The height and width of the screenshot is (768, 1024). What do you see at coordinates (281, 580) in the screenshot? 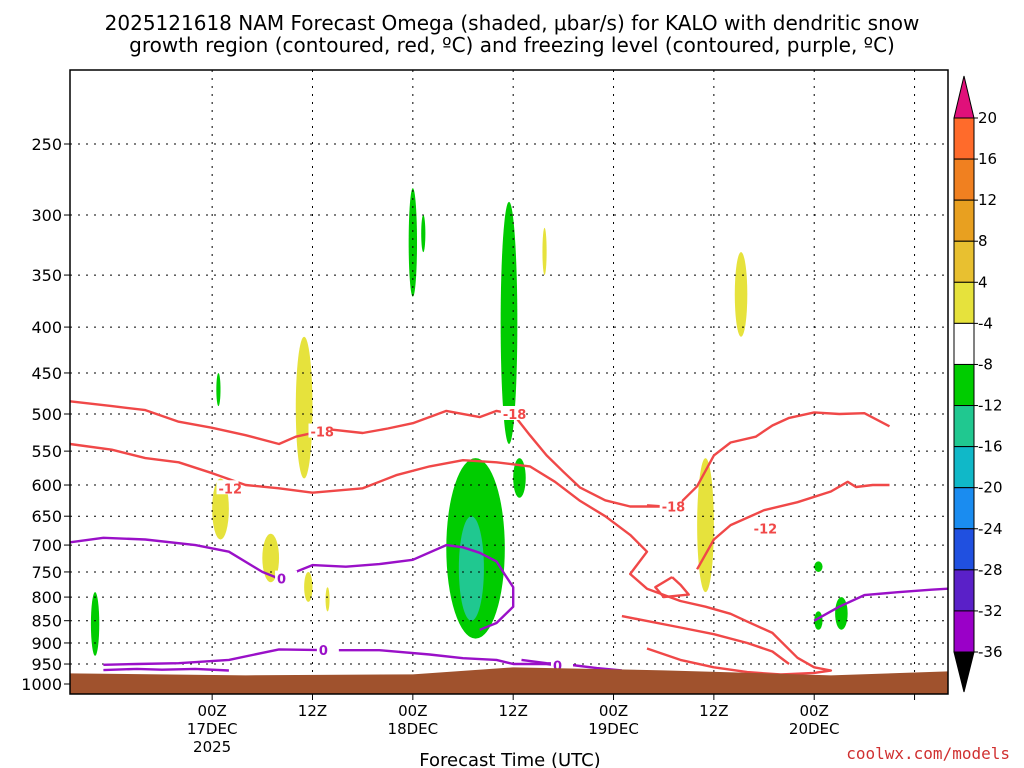
I see `contour-label-7: 0` at bounding box center [281, 580].